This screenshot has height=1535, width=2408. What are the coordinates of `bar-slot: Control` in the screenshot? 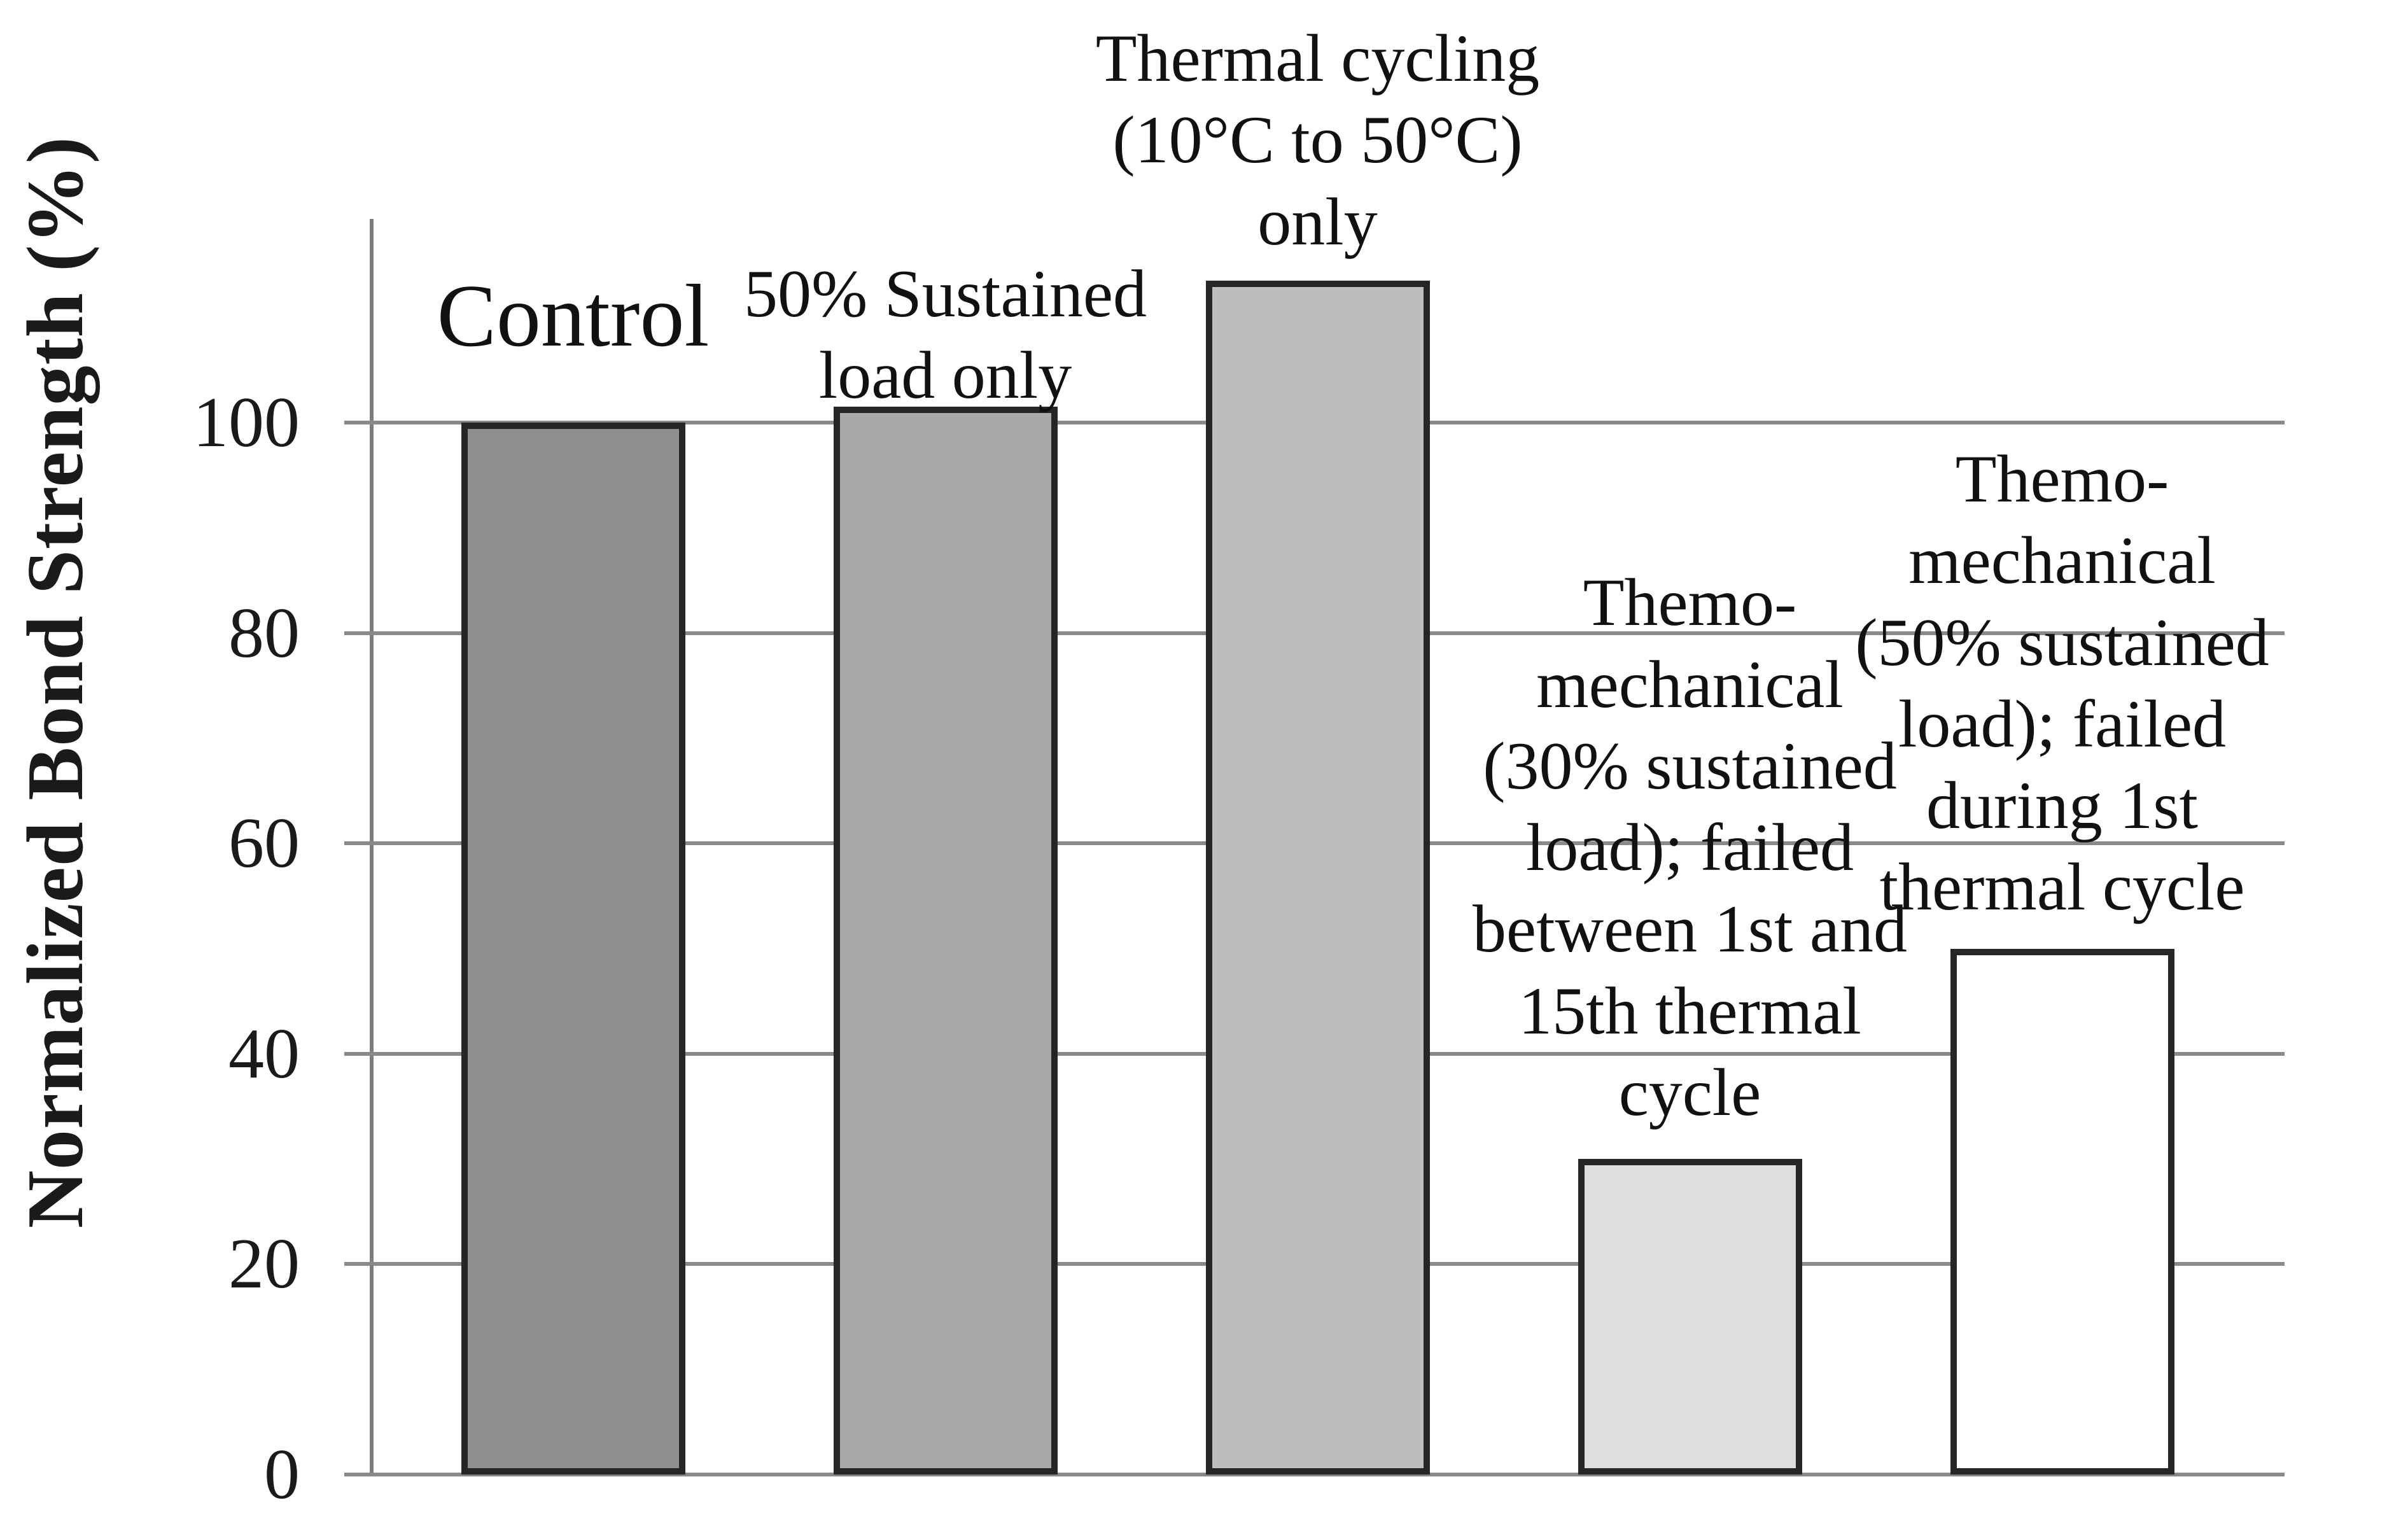 It's located at (573, 847).